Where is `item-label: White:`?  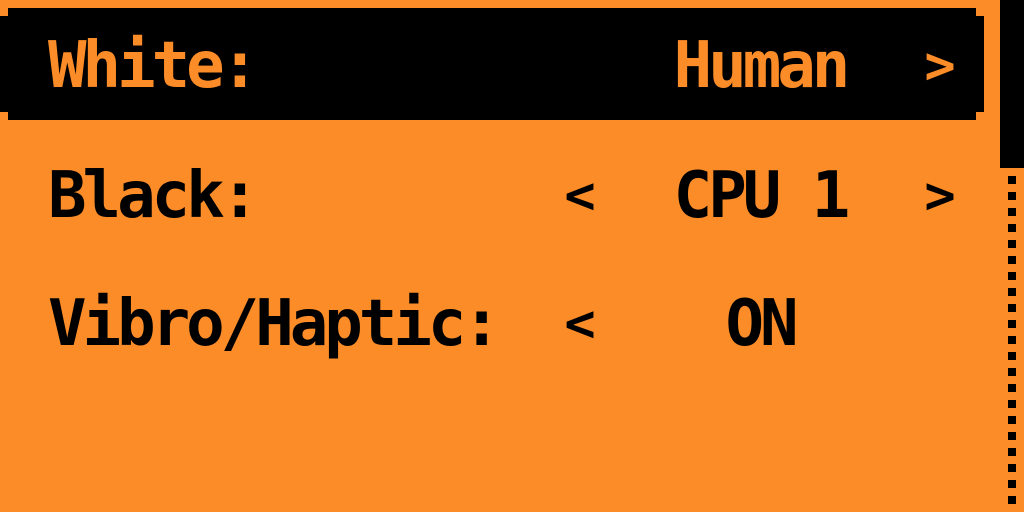
item-label: White: is located at coordinates (152, 66).